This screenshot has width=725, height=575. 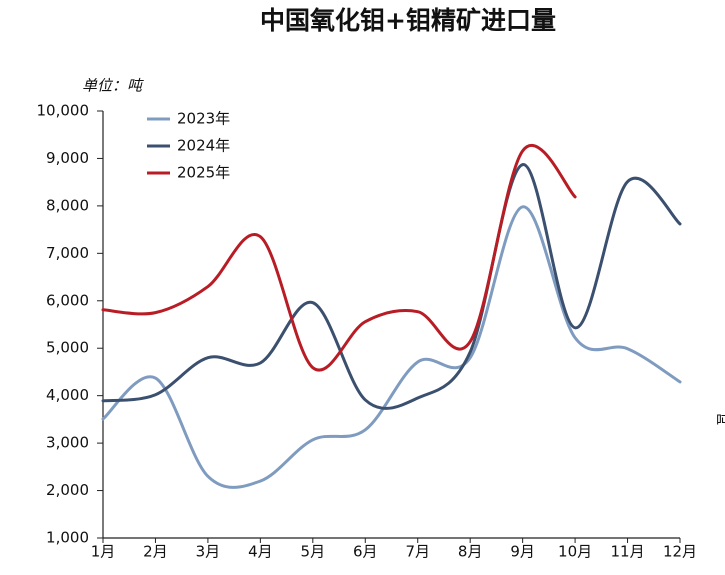 What do you see at coordinates (67, 538) in the screenshot?
I see `y-tick-label: 1,000` at bounding box center [67, 538].